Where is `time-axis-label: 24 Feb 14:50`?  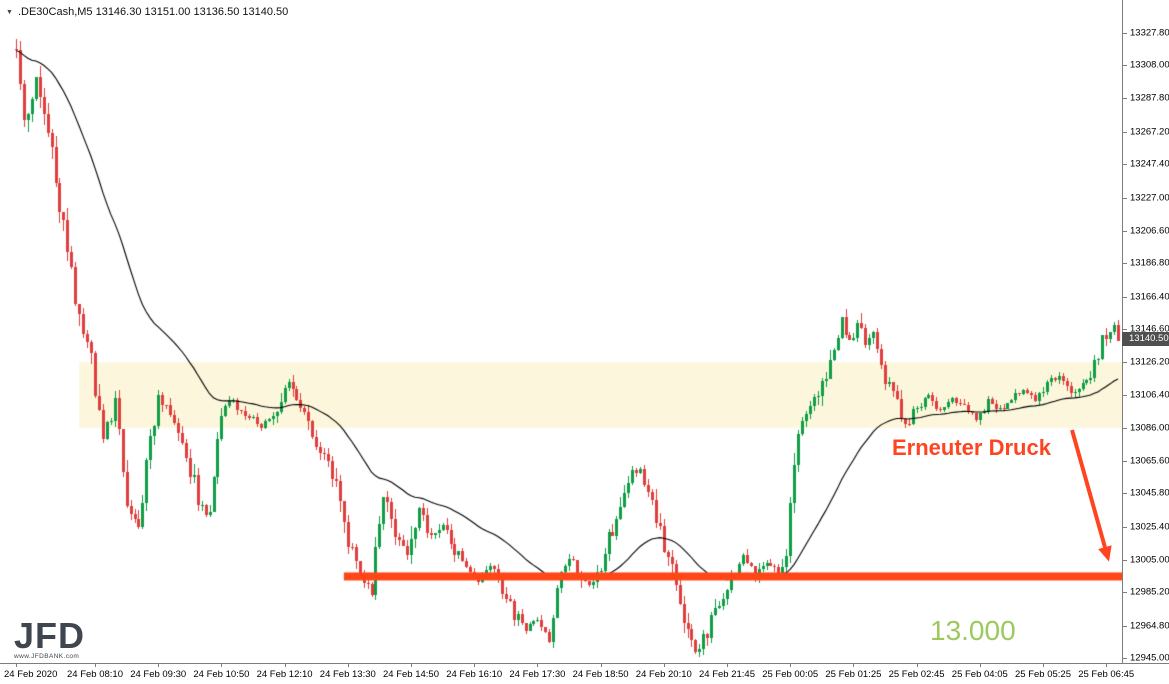 time-axis-label: 24 Feb 14:50 is located at coordinates (411, 674).